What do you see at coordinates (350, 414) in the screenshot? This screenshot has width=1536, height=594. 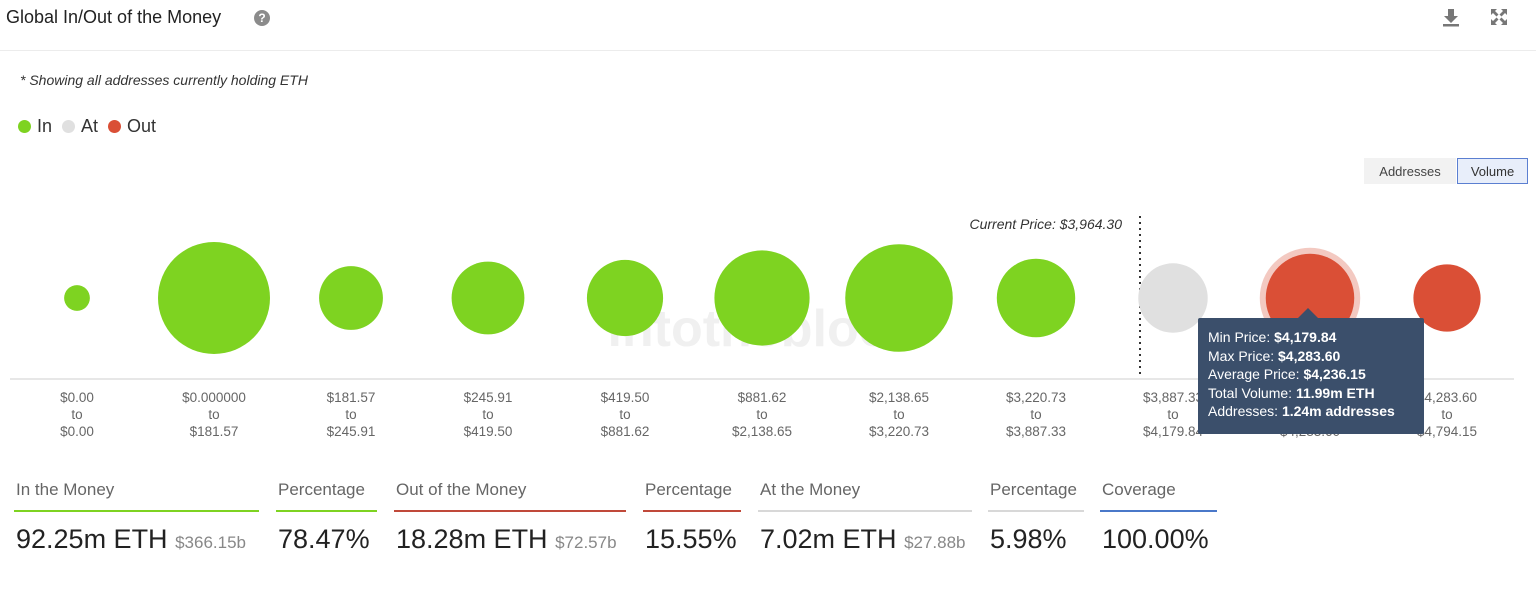 I see `x-label-2-1: to` at bounding box center [350, 414].